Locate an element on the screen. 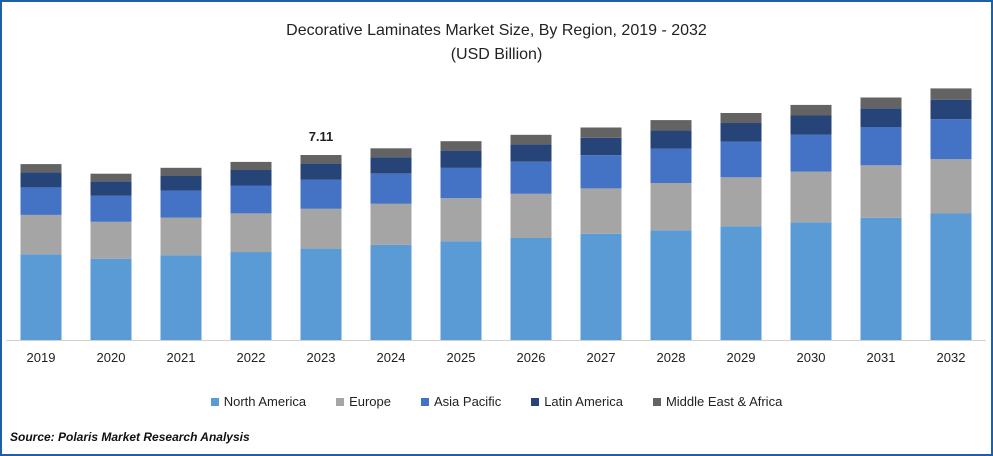 The image size is (993, 456). bar-segment-2028-latin-america is located at coordinates (671, 139).